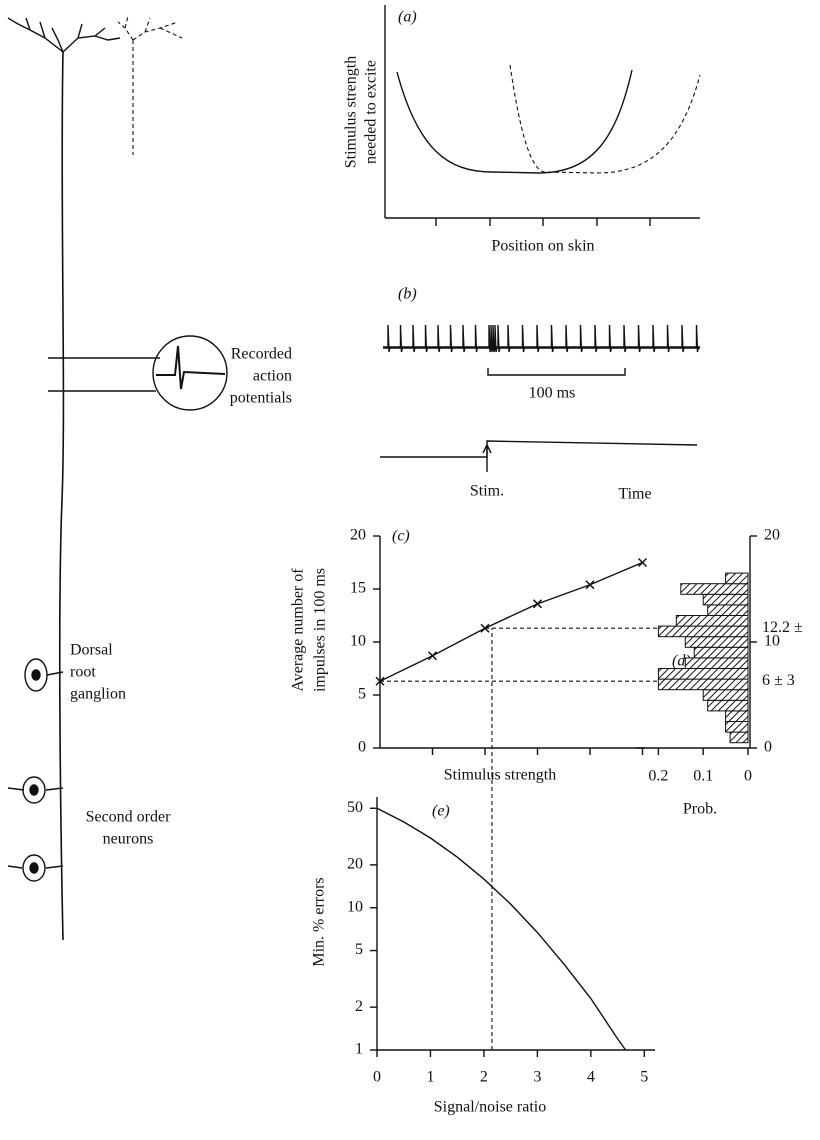  I want to click on panel-label: (a), so click(407, 17).